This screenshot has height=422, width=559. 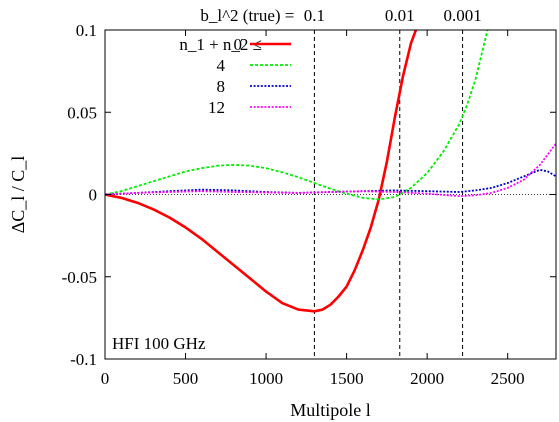 I want to click on legend-label-4: 4, so click(x=221, y=65).